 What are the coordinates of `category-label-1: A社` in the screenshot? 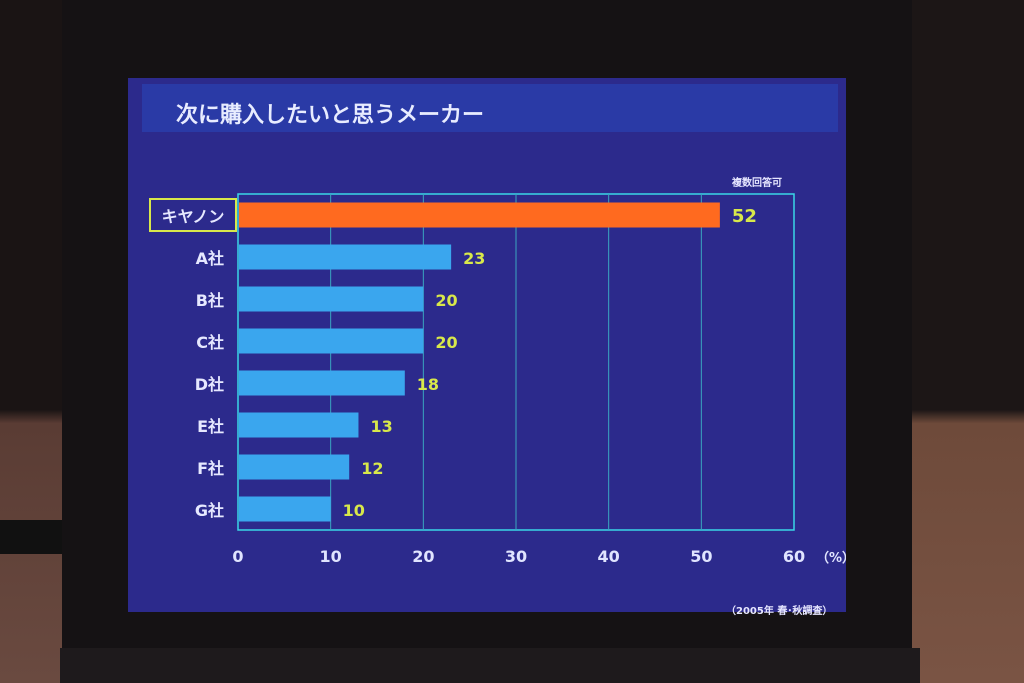 It's located at (210, 258).